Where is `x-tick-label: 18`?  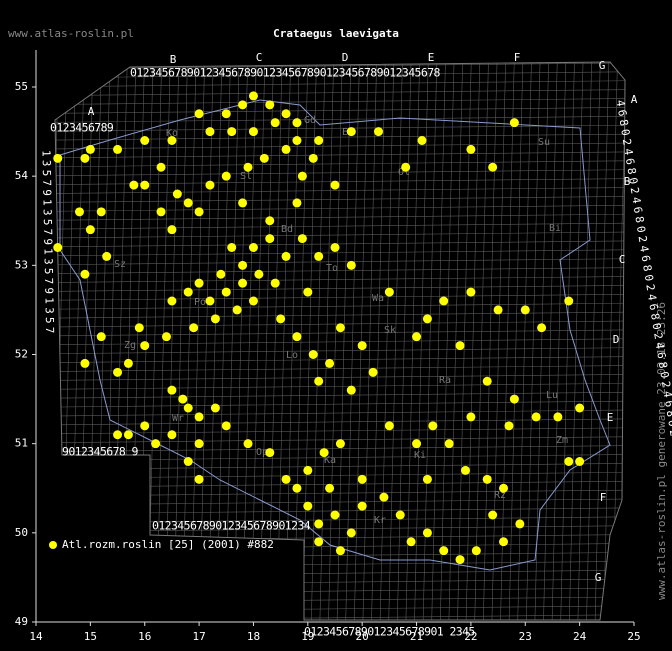 x-tick-label: 18 is located at coordinates (253, 636).